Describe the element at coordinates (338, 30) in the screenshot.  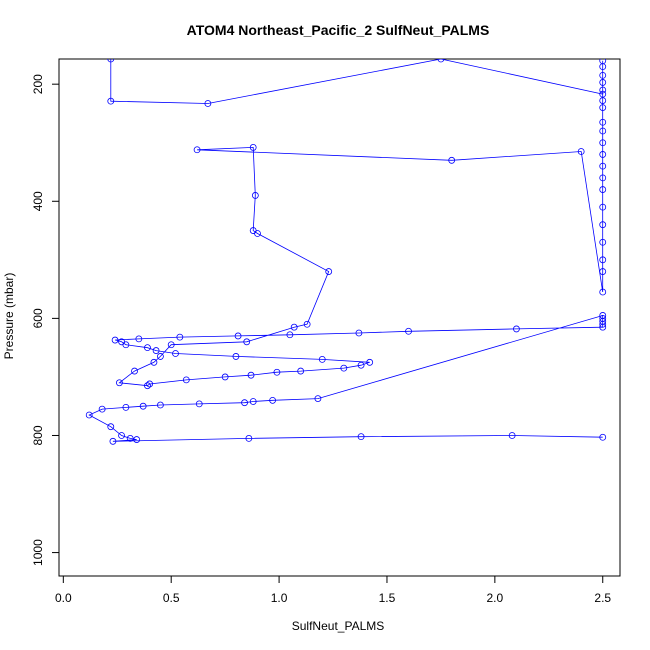
I see `chart-title: ATOM4 Northeast_Pacific_2 SulfNeut_PALMS` at that location.